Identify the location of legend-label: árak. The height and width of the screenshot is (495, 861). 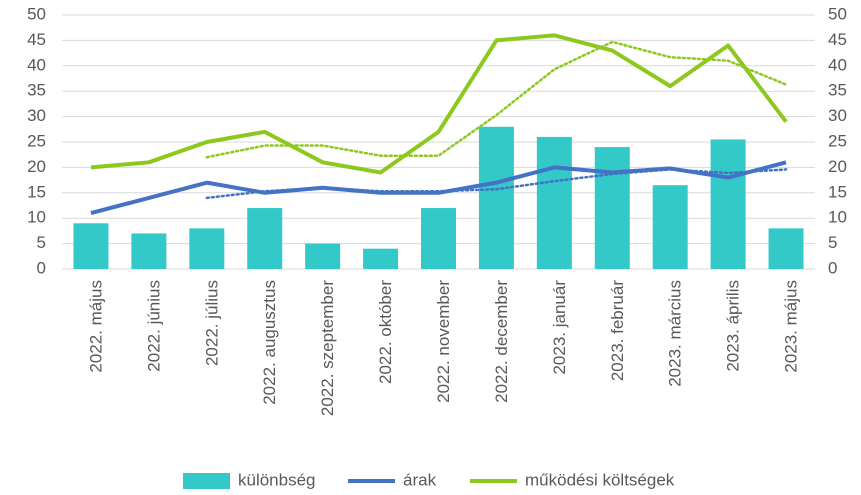
(420, 479).